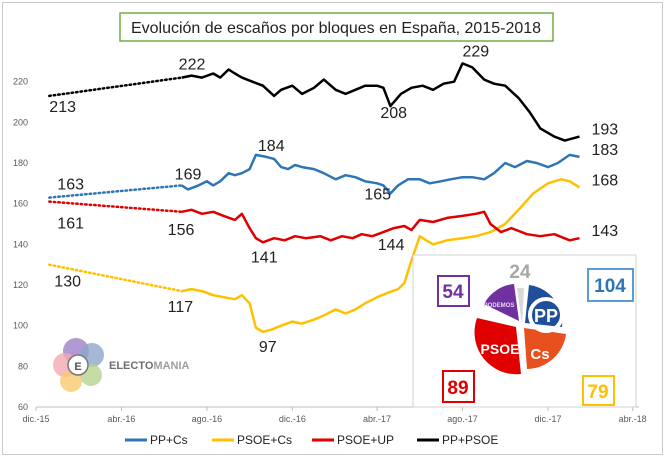 The image size is (667, 461). What do you see at coordinates (365, 440) in the screenshot?
I see `legend-label-psoe-up: PSOE+UP` at bounding box center [365, 440].